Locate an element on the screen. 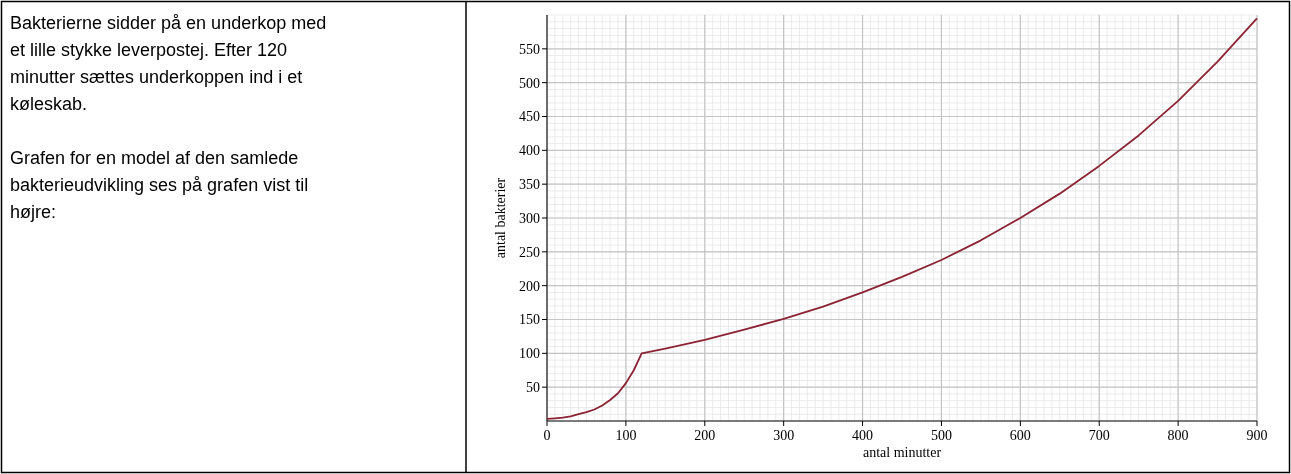 The height and width of the screenshot is (474, 1291). y-tick-label: 300 is located at coordinates (529, 218).